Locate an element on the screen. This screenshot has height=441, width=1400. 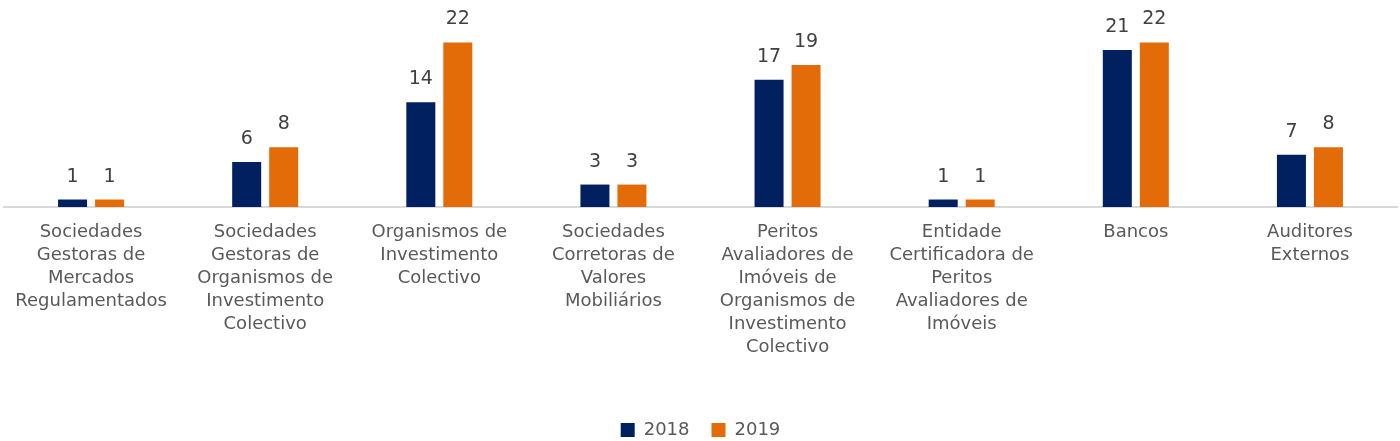
data-label: 7 is located at coordinates (1291, 129).